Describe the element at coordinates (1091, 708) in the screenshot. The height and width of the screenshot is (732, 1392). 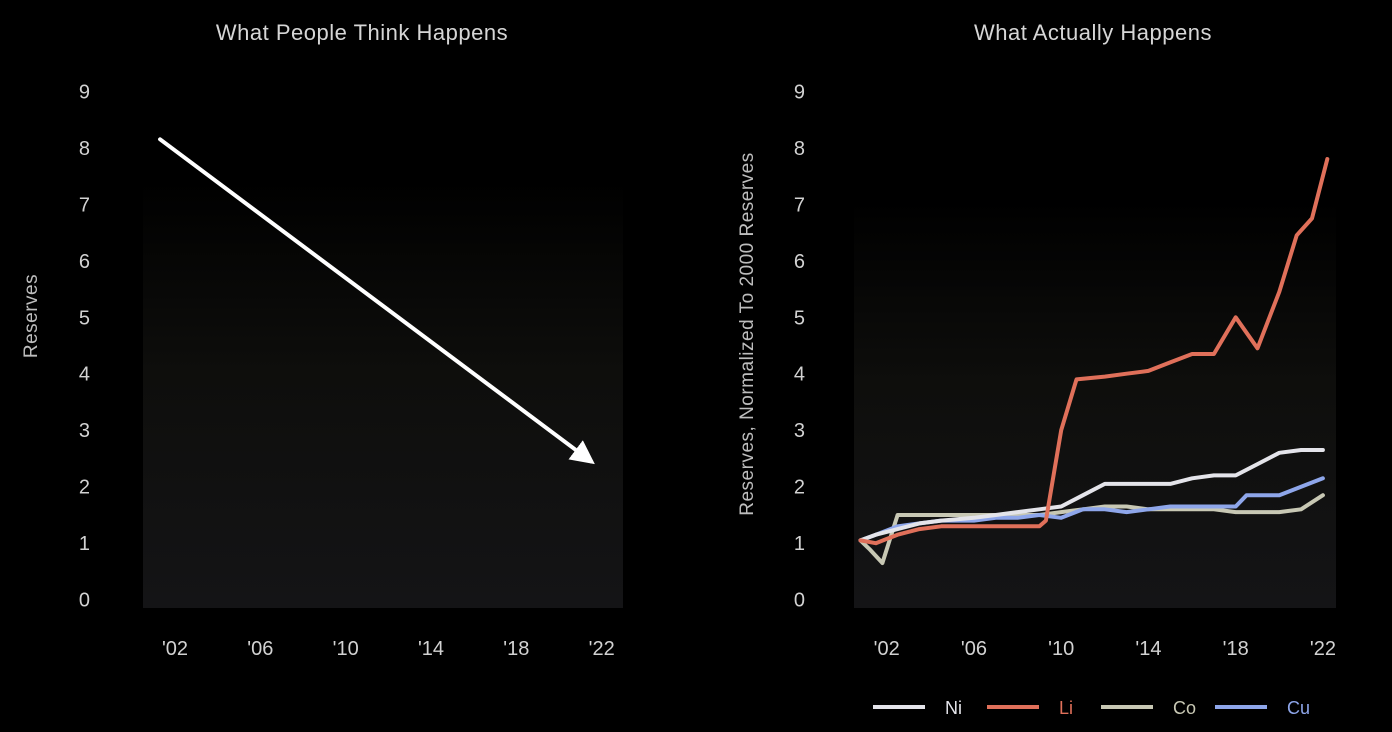
I see `legend: Ni Li Co Cu` at that location.